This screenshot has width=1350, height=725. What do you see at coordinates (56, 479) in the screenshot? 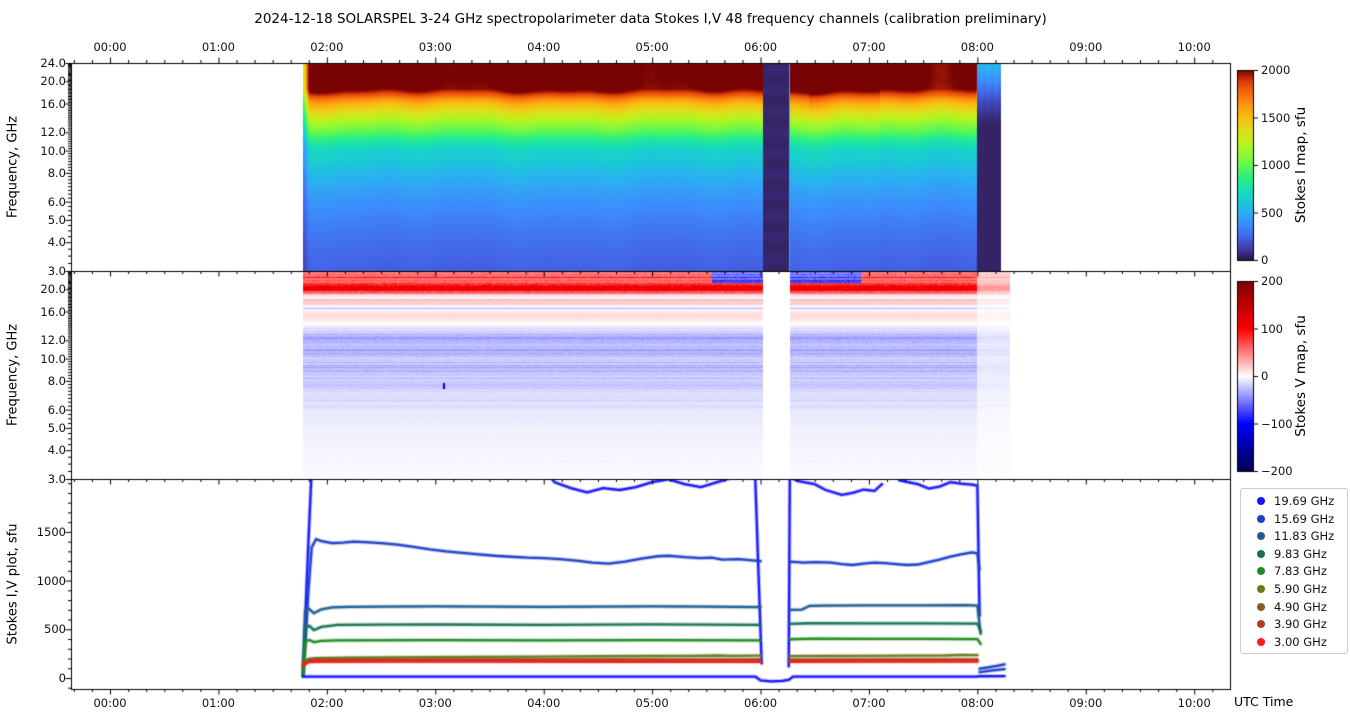
I see `freq-tick-label-middle-panel: 3.0` at bounding box center [56, 479].